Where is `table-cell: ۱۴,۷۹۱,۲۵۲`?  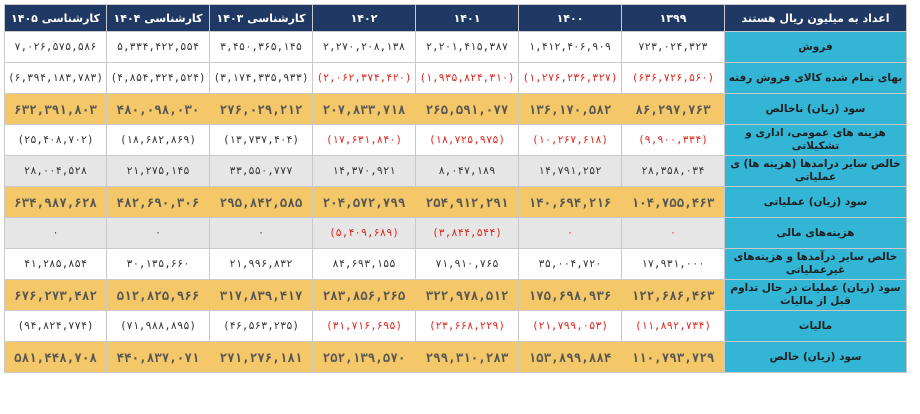 table-cell: ۱۴,۷۹۱,۲۵۲ is located at coordinates (570, 171).